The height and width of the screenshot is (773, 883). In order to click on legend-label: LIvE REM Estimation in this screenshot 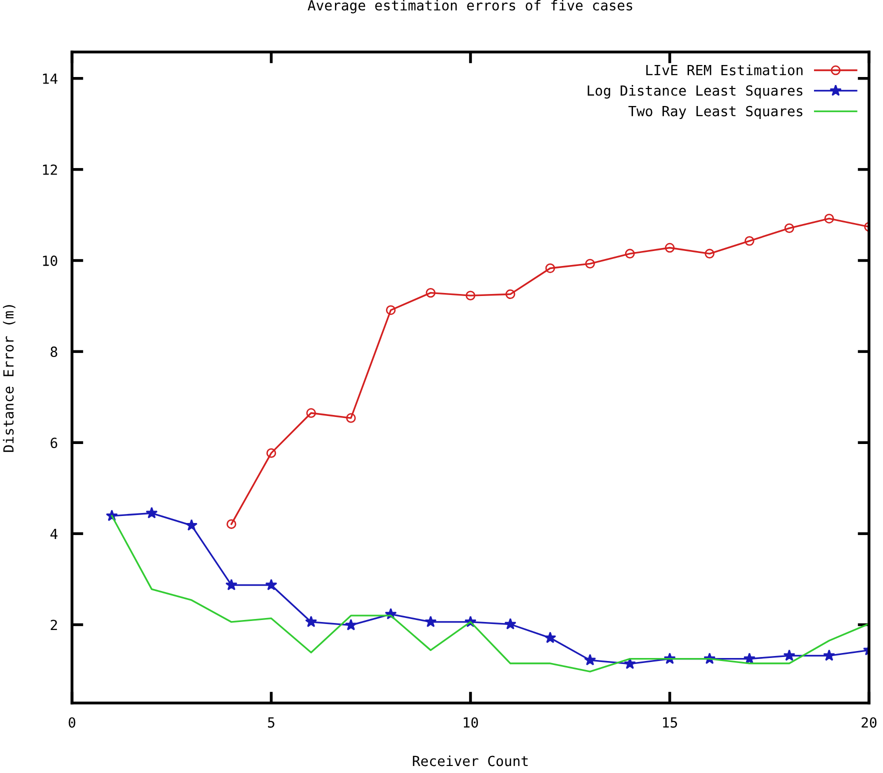, I will do `click(724, 70)`.